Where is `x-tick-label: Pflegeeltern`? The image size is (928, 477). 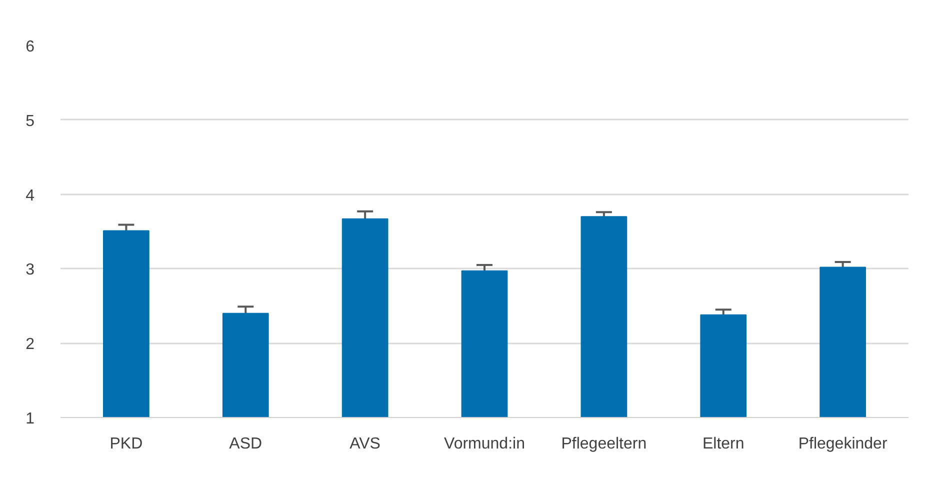 x-tick-label: Pflegeeltern is located at coordinates (604, 444).